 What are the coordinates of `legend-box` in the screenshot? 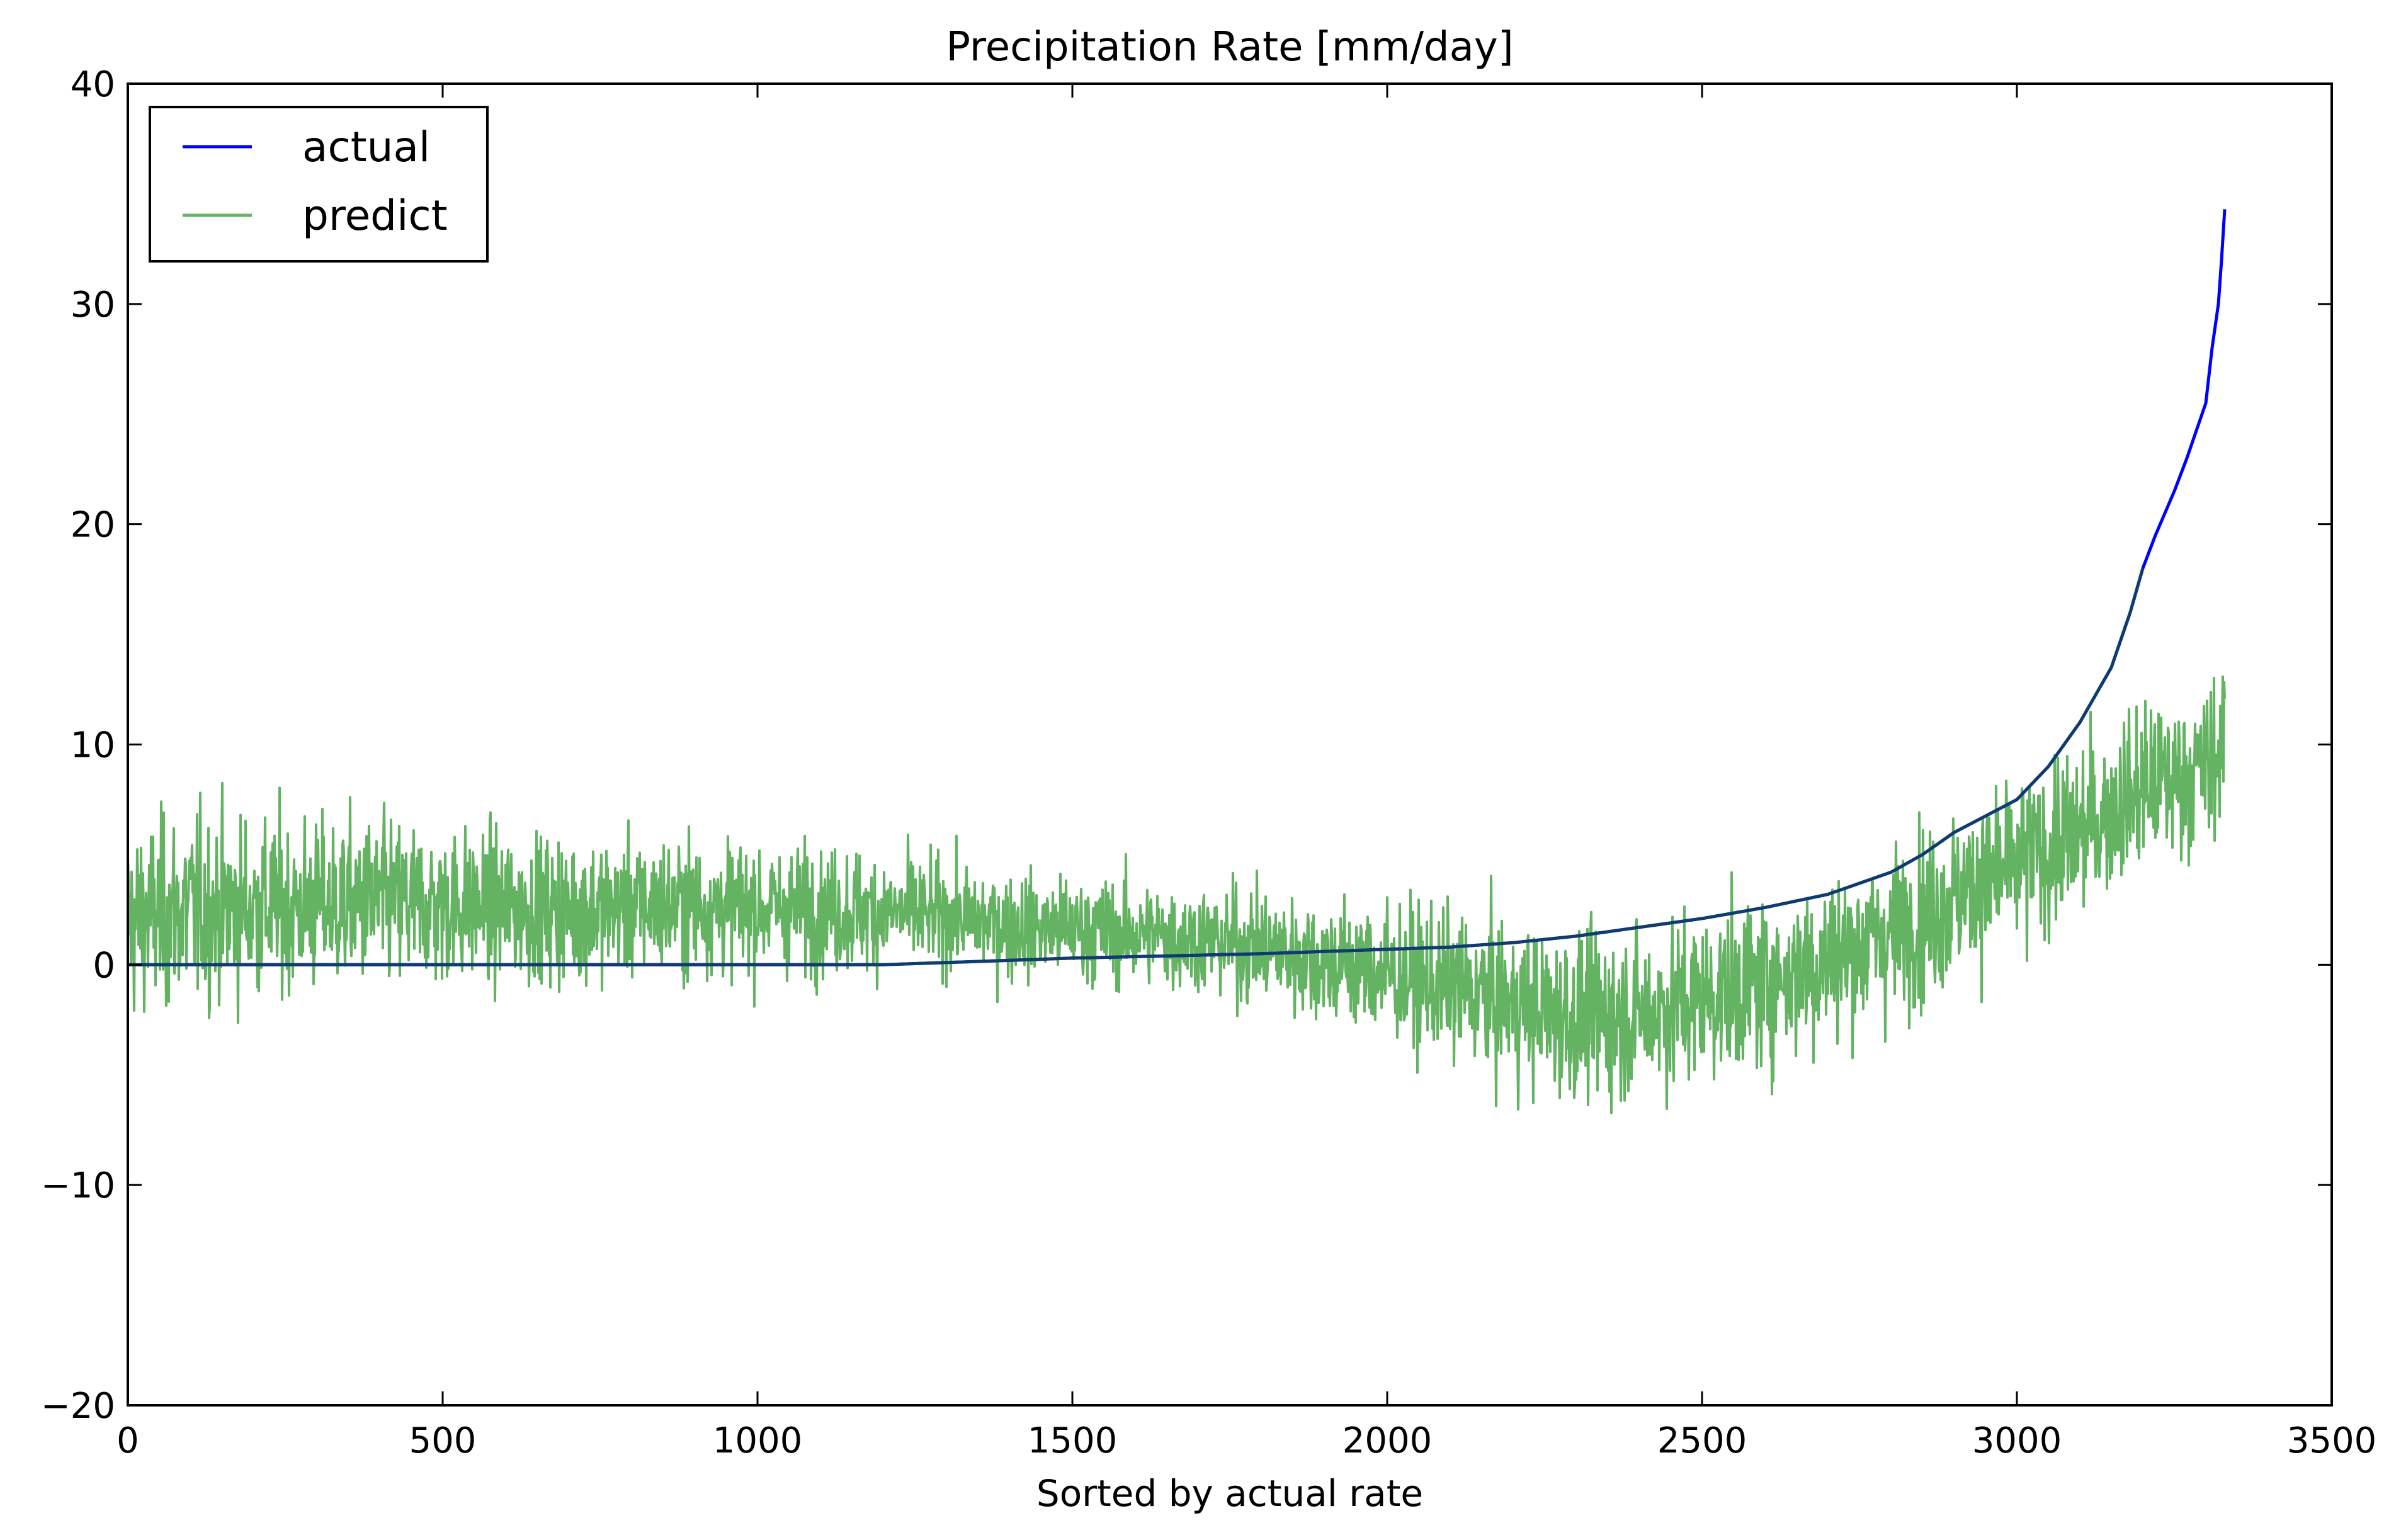 It's located at (319, 184).